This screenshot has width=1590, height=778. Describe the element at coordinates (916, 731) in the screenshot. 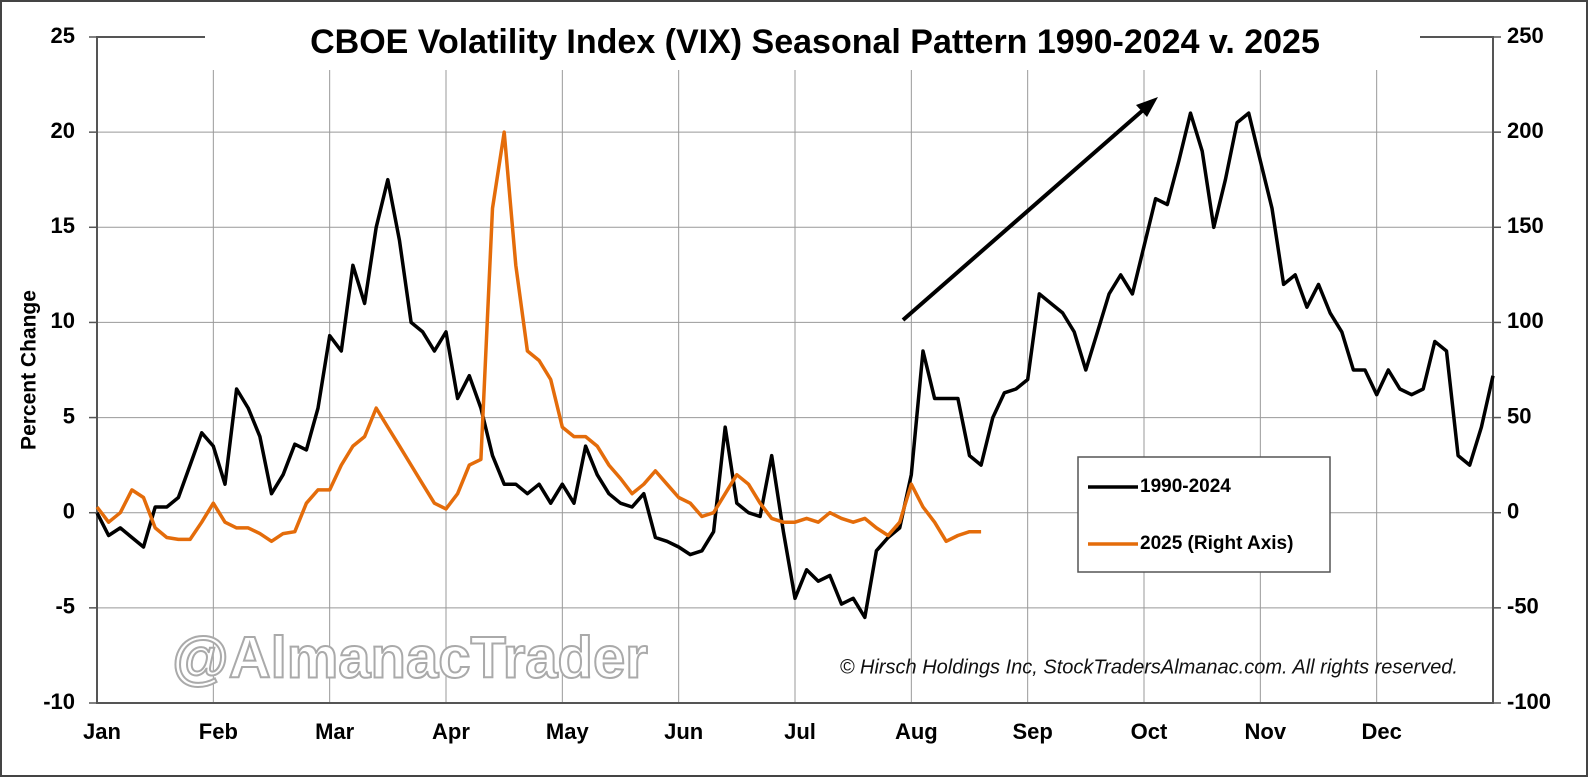

I see `x-tick-label: Aug` at that location.